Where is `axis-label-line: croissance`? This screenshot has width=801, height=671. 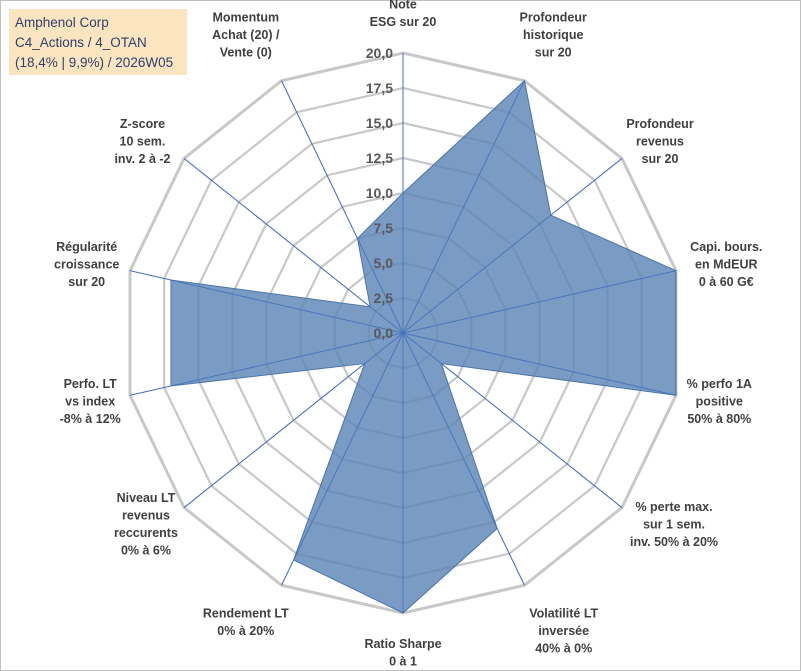
axis-label-line: croissance is located at coordinates (86, 265).